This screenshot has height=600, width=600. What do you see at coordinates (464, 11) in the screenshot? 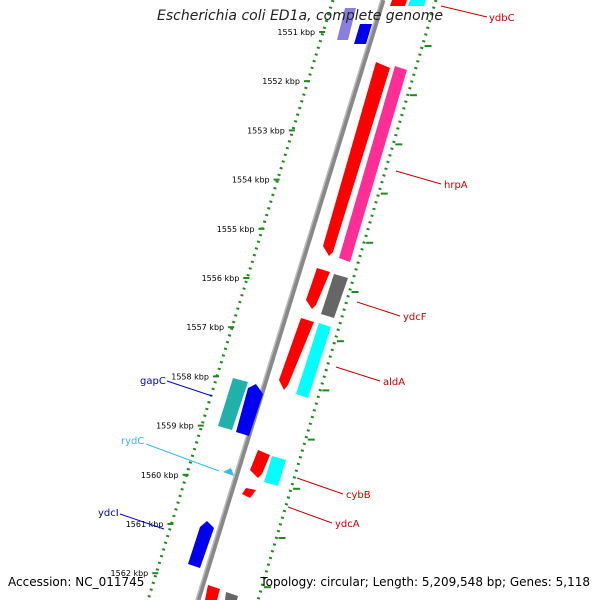
I see `ydbc-leader` at bounding box center [464, 11].